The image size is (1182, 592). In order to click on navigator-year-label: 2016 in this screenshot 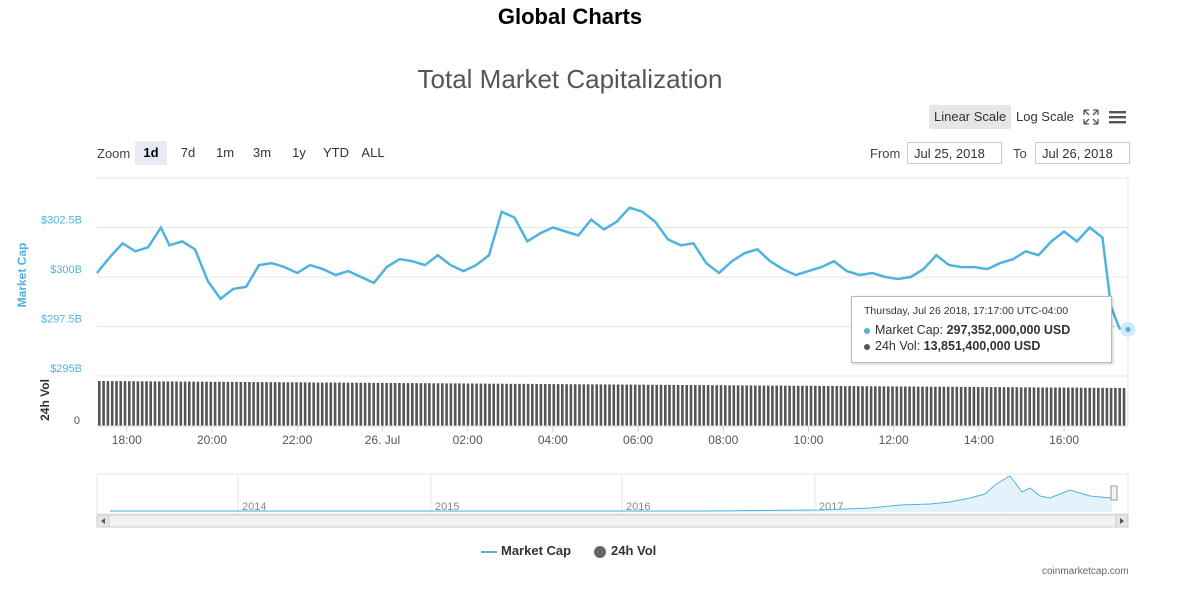, I will do `click(638, 507)`.